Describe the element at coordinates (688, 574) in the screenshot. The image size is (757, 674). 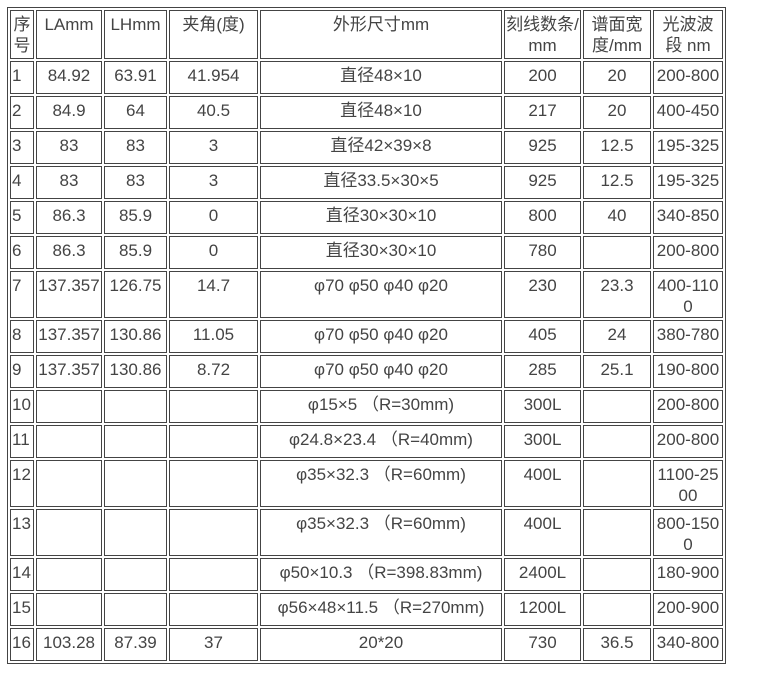
I see `cell-wavelength-range: 180-900` at that location.